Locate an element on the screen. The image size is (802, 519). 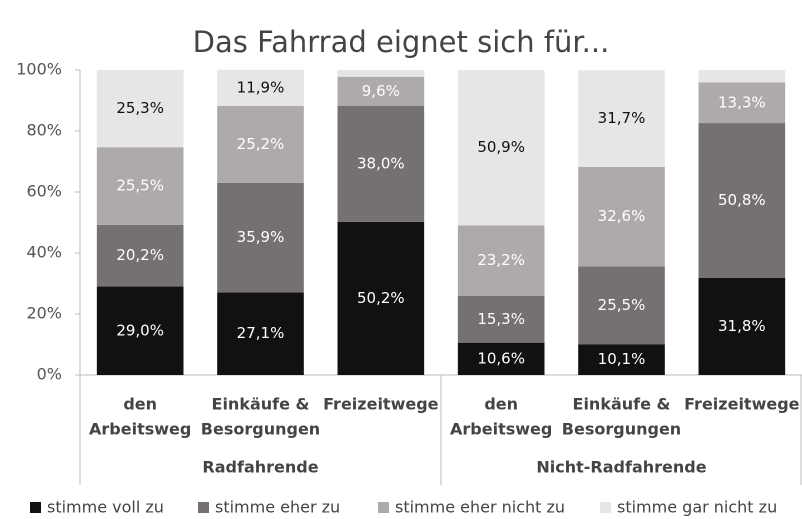
value-label: 15,3% is located at coordinates (501, 319).